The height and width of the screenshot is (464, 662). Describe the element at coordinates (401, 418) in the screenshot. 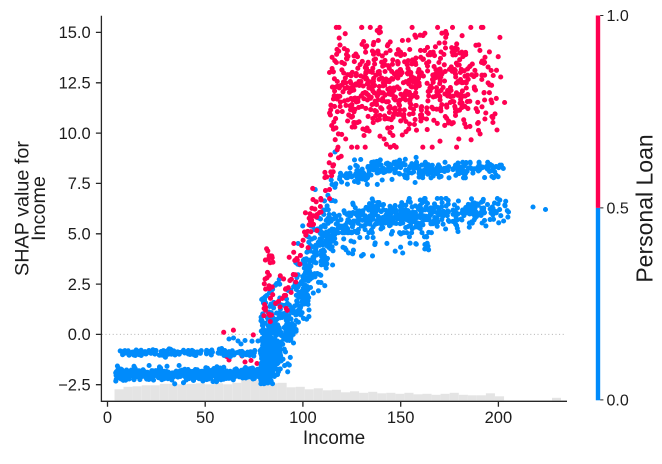

I see `svg-text: 150` at that location.